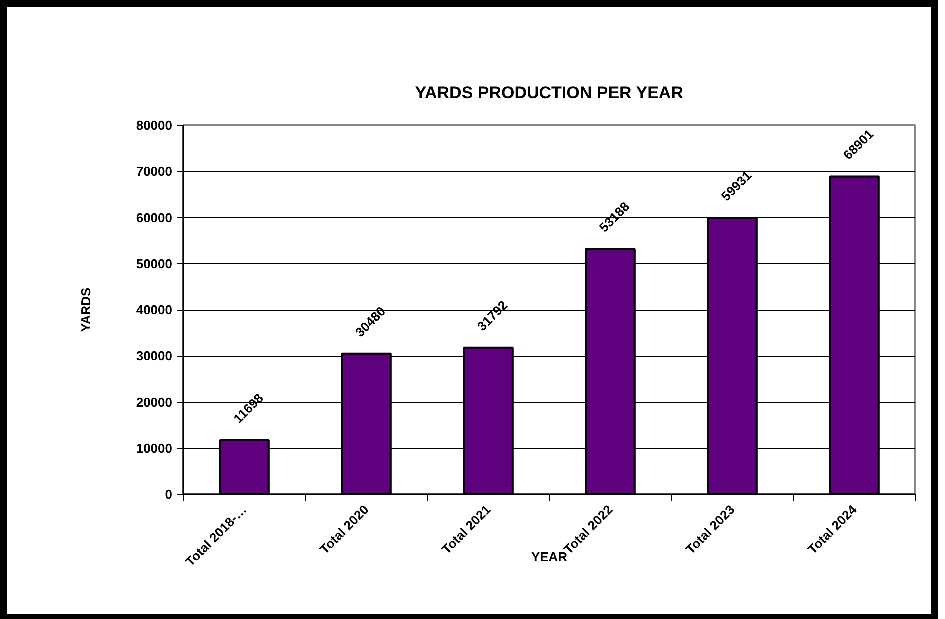  What do you see at coordinates (154, 264) in the screenshot?
I see `y-tick-label: 50000` at bounding box center [154, 264].